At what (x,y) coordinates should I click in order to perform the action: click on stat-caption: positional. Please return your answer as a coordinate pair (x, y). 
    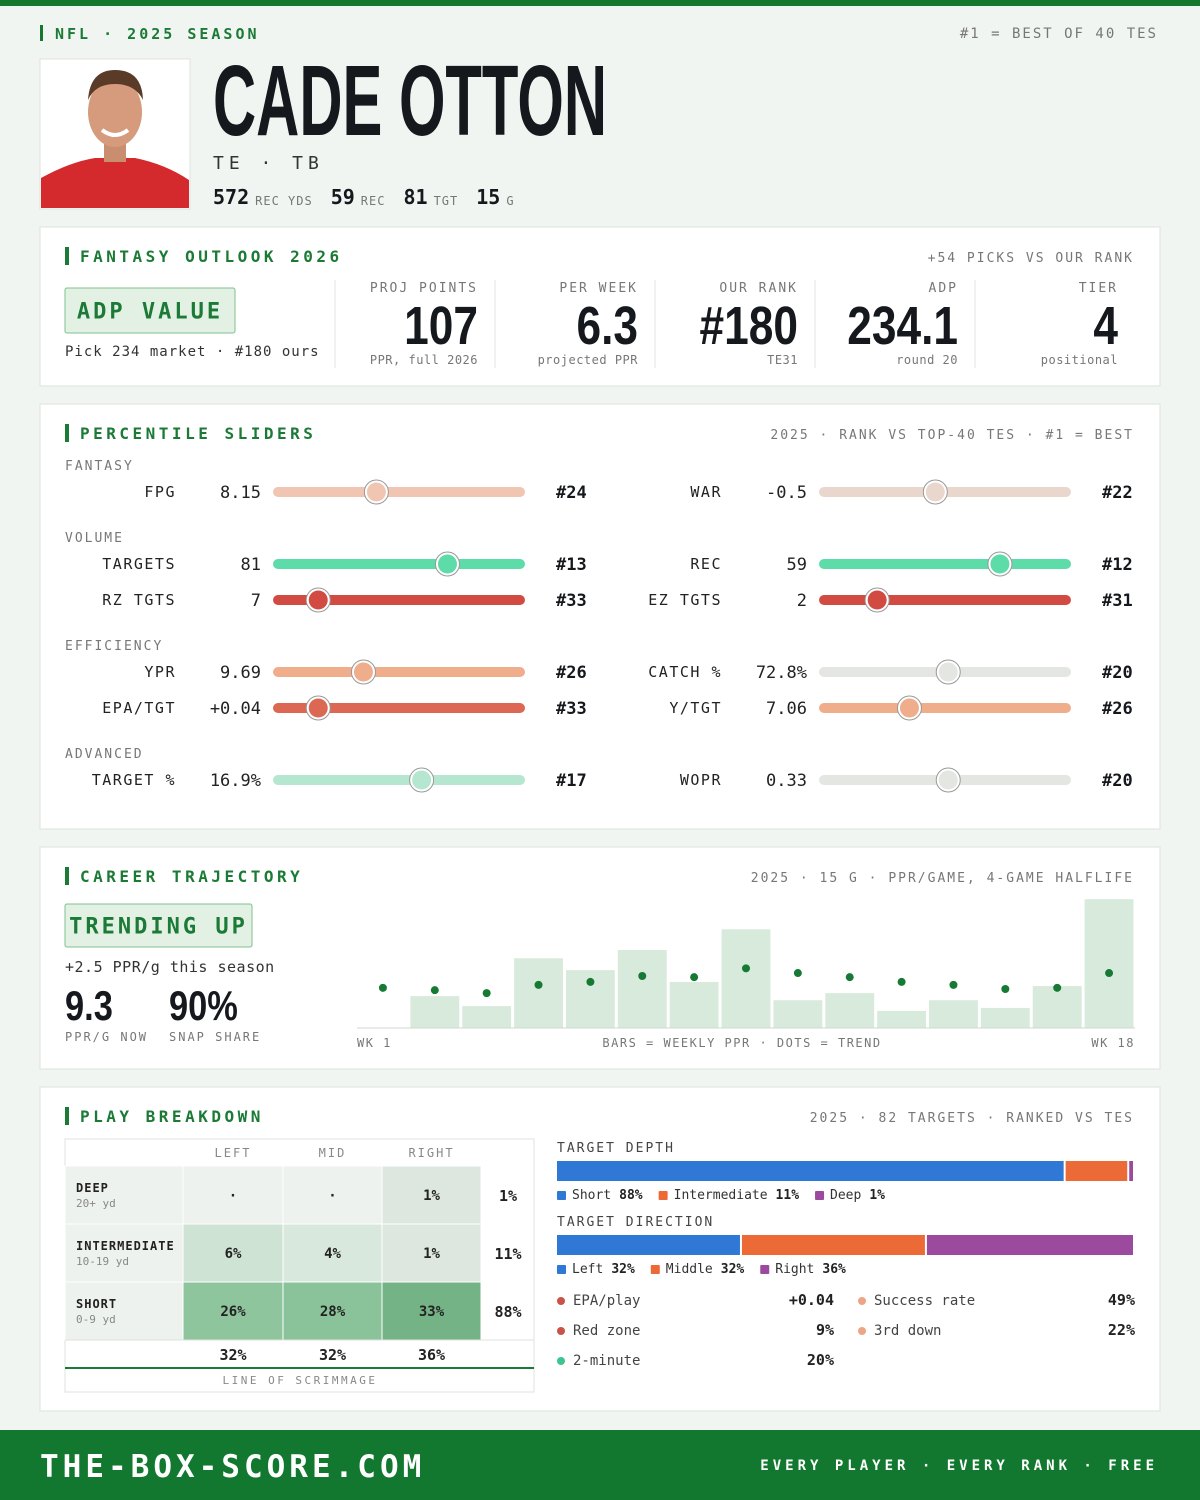
    Looking at the image, I should click on (1079, 360).